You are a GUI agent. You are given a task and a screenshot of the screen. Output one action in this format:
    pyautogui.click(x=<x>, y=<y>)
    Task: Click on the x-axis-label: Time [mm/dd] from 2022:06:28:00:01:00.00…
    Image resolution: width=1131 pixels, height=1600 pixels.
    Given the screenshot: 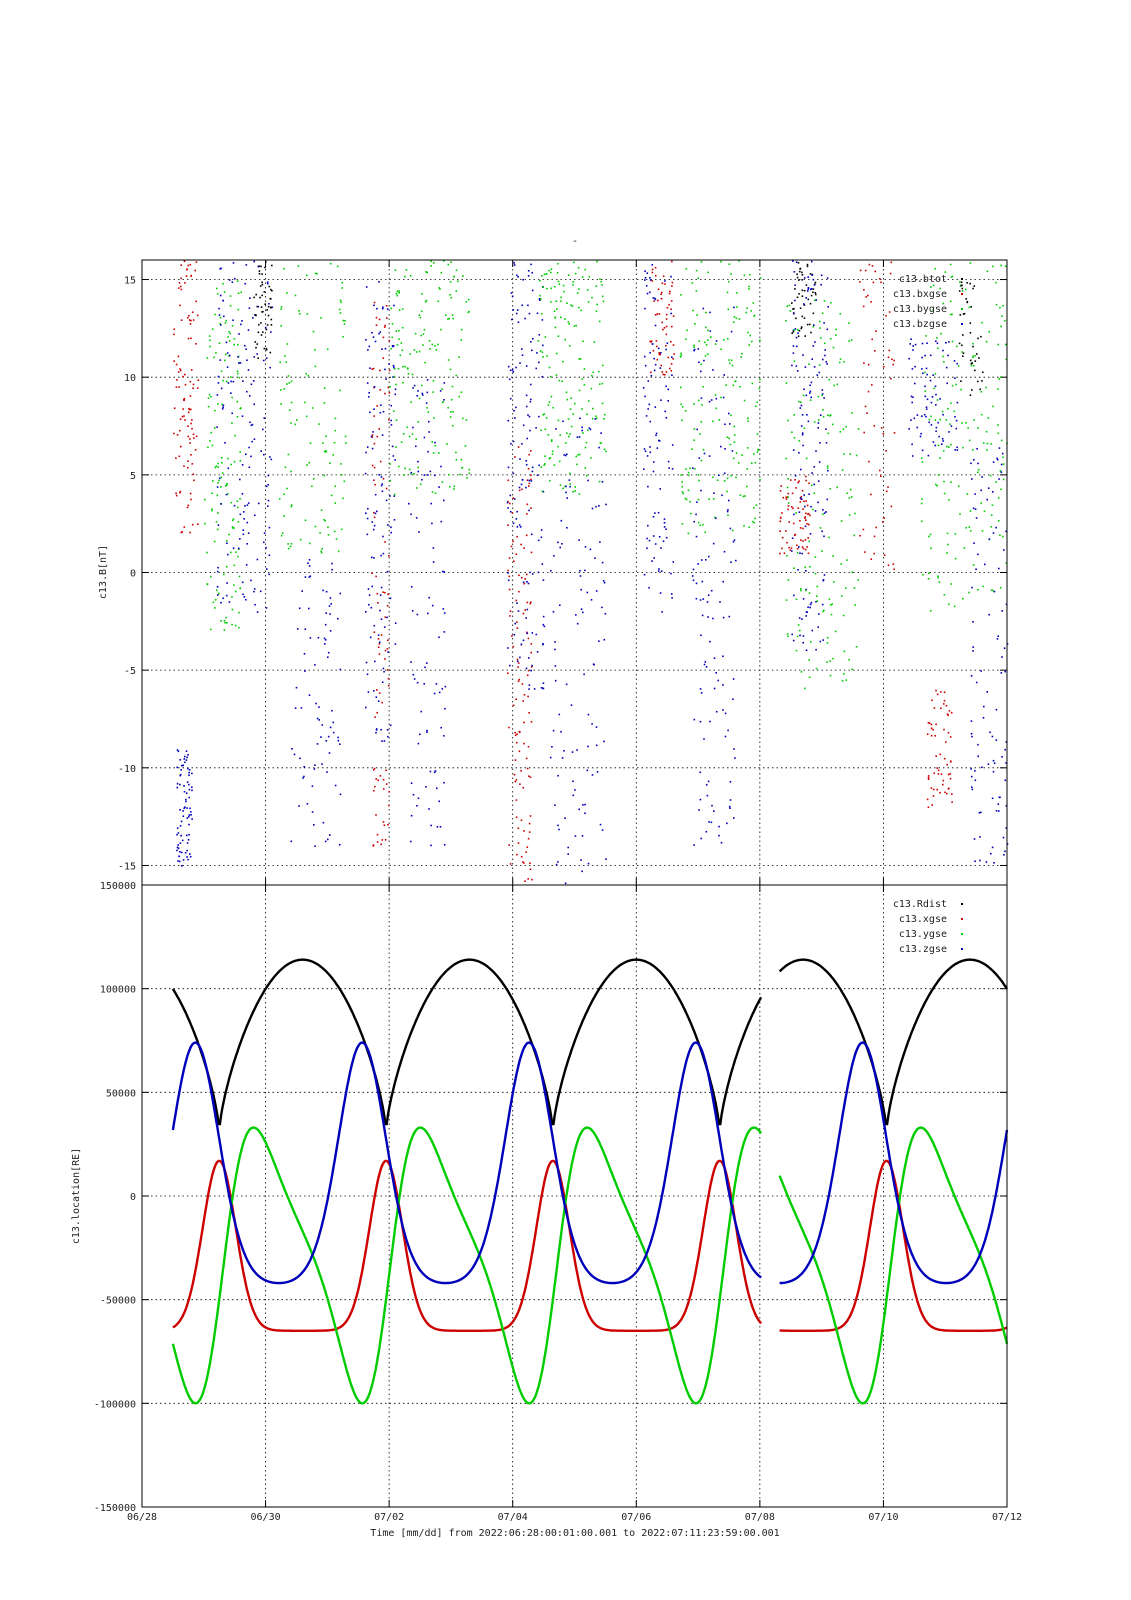 What is the action you would take?
    pyautogui.click(x=574, y=1533)
    